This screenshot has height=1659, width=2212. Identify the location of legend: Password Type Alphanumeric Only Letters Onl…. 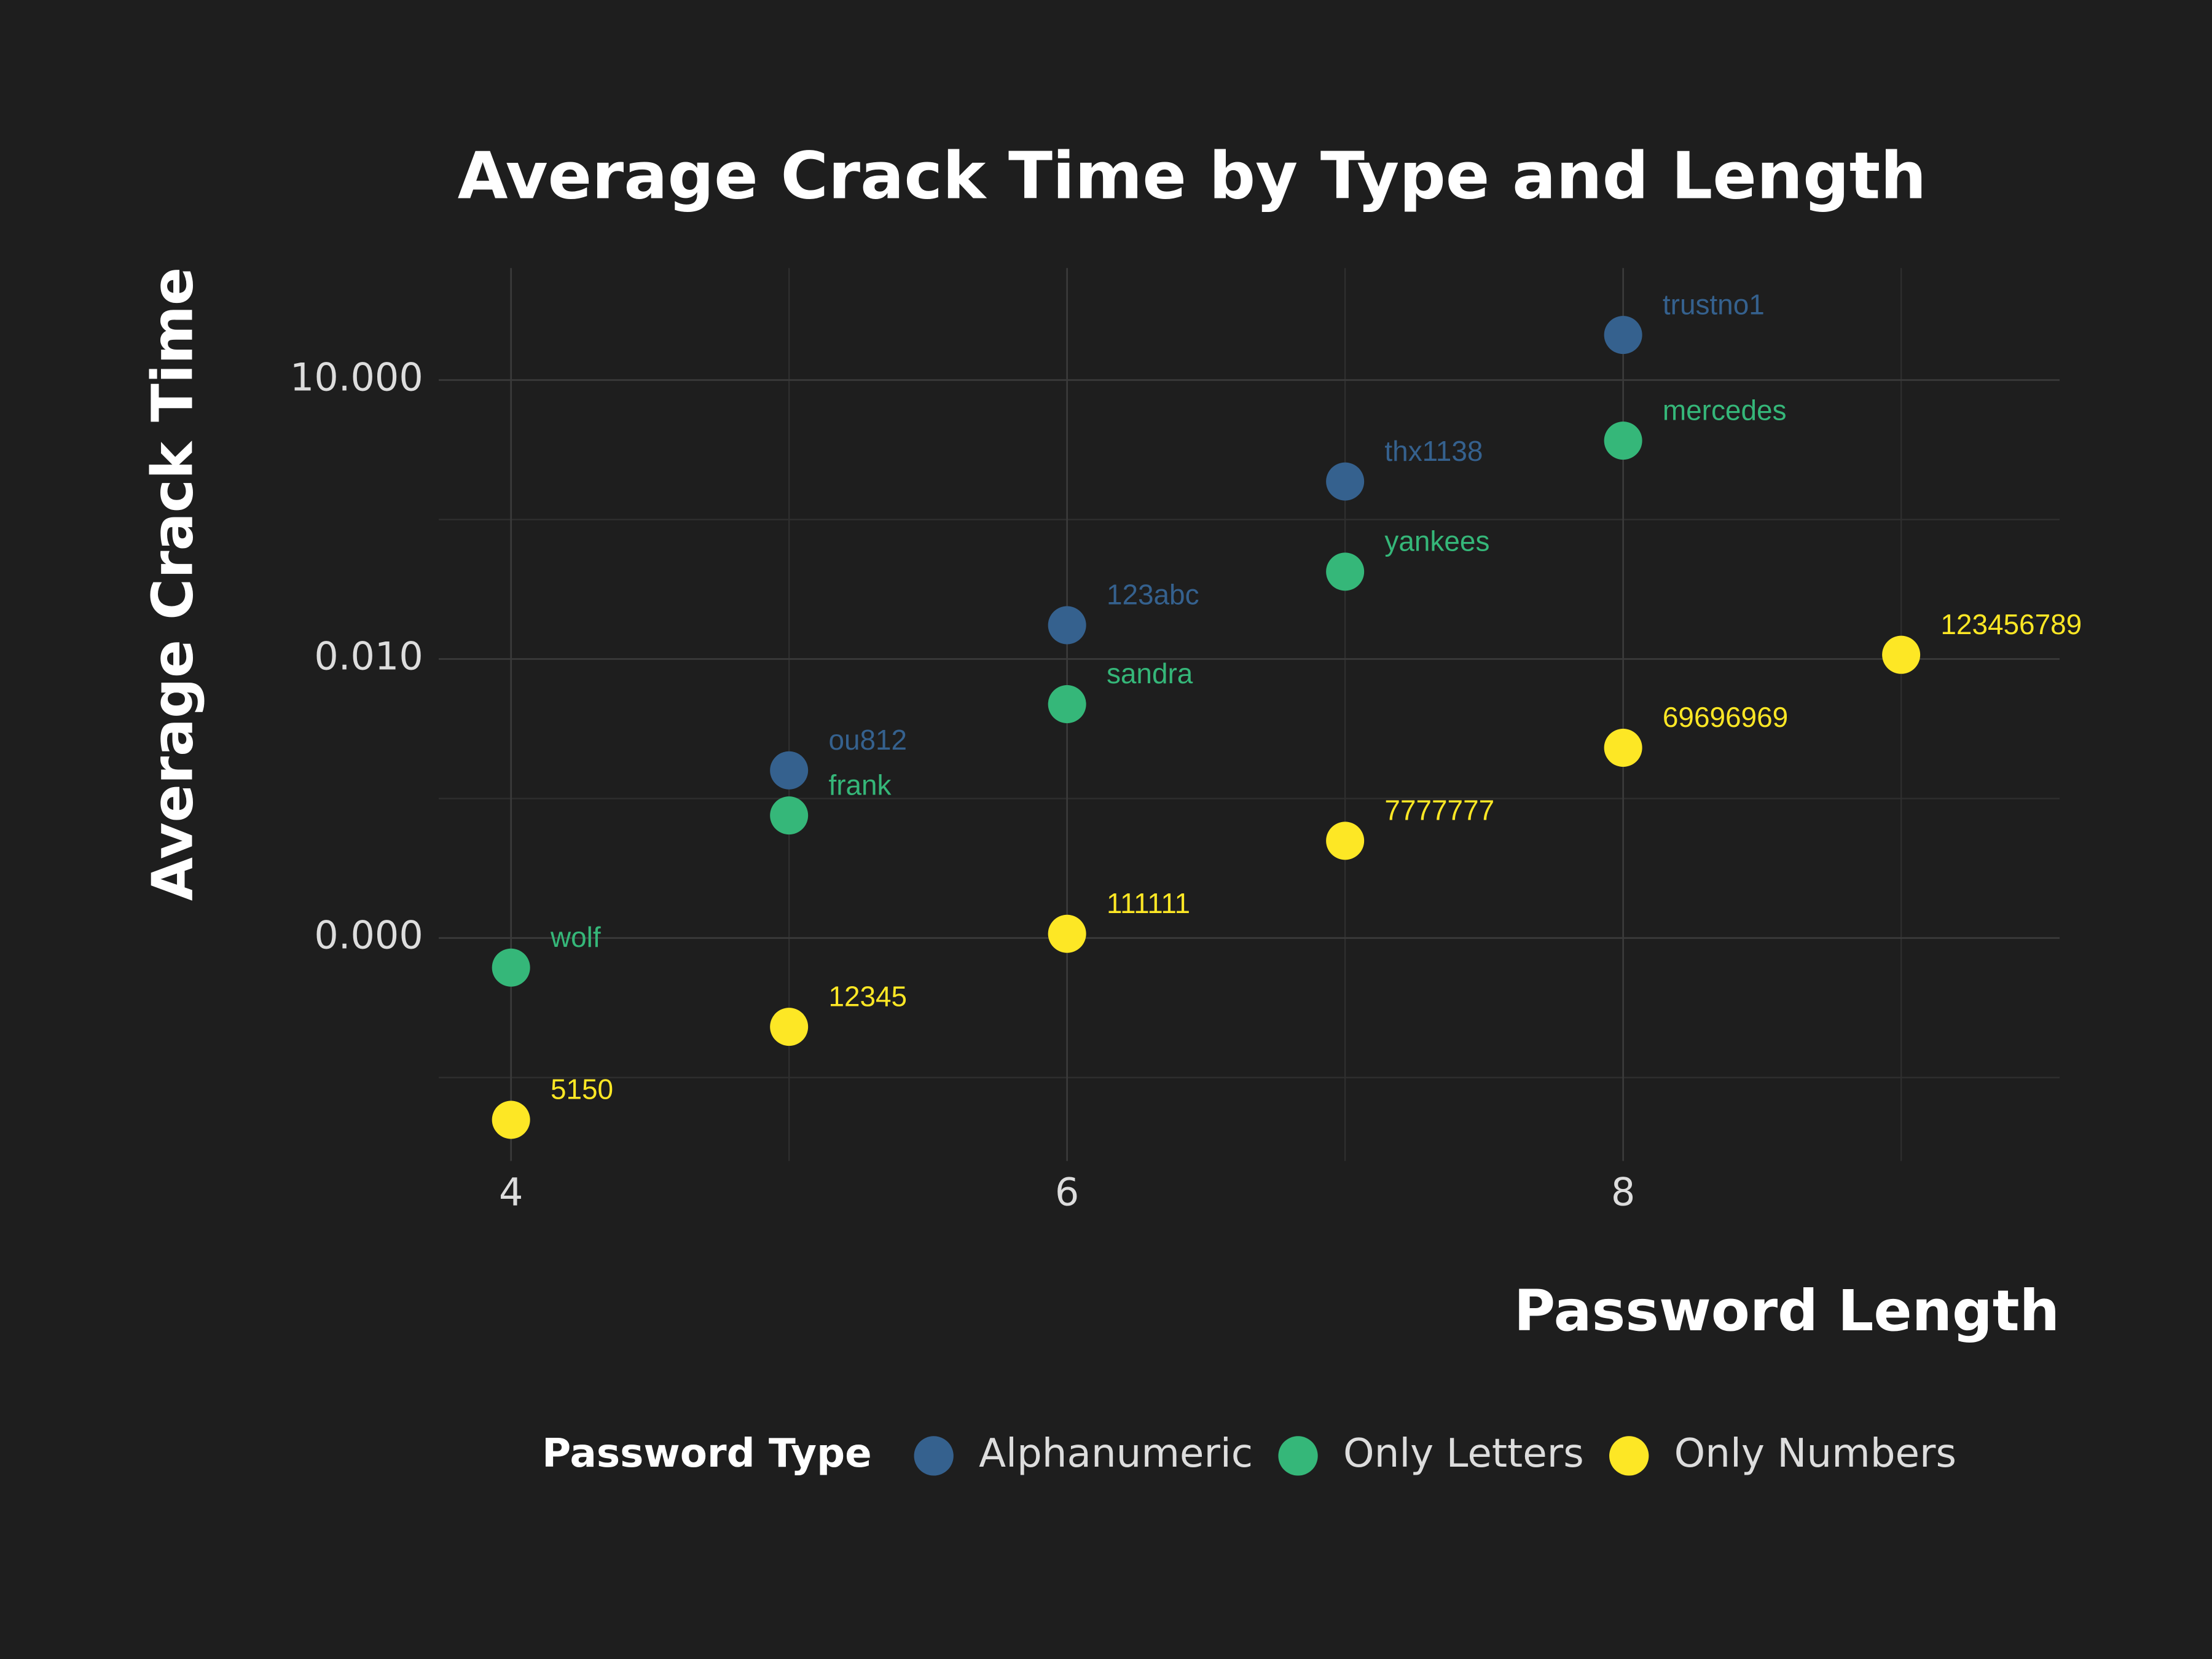
(1249, 1453).